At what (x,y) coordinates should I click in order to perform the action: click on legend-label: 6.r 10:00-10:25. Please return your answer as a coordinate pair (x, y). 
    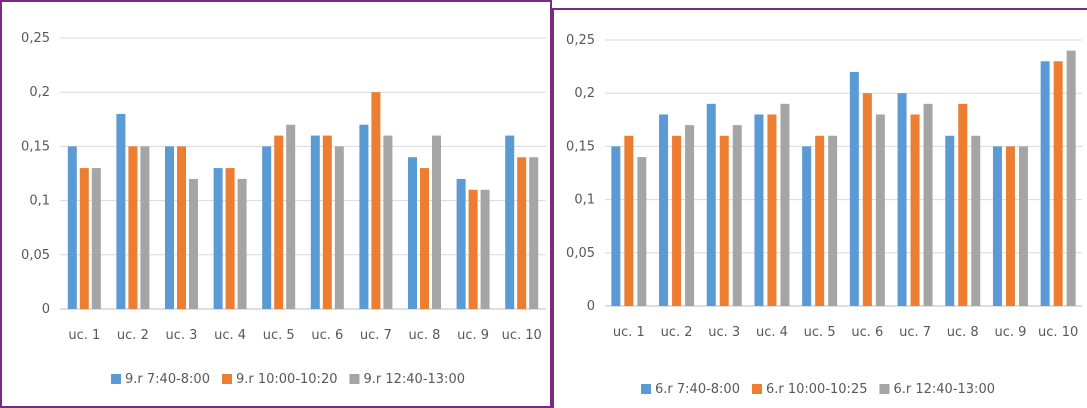
    Looking at the image, I should click on (817, 389).